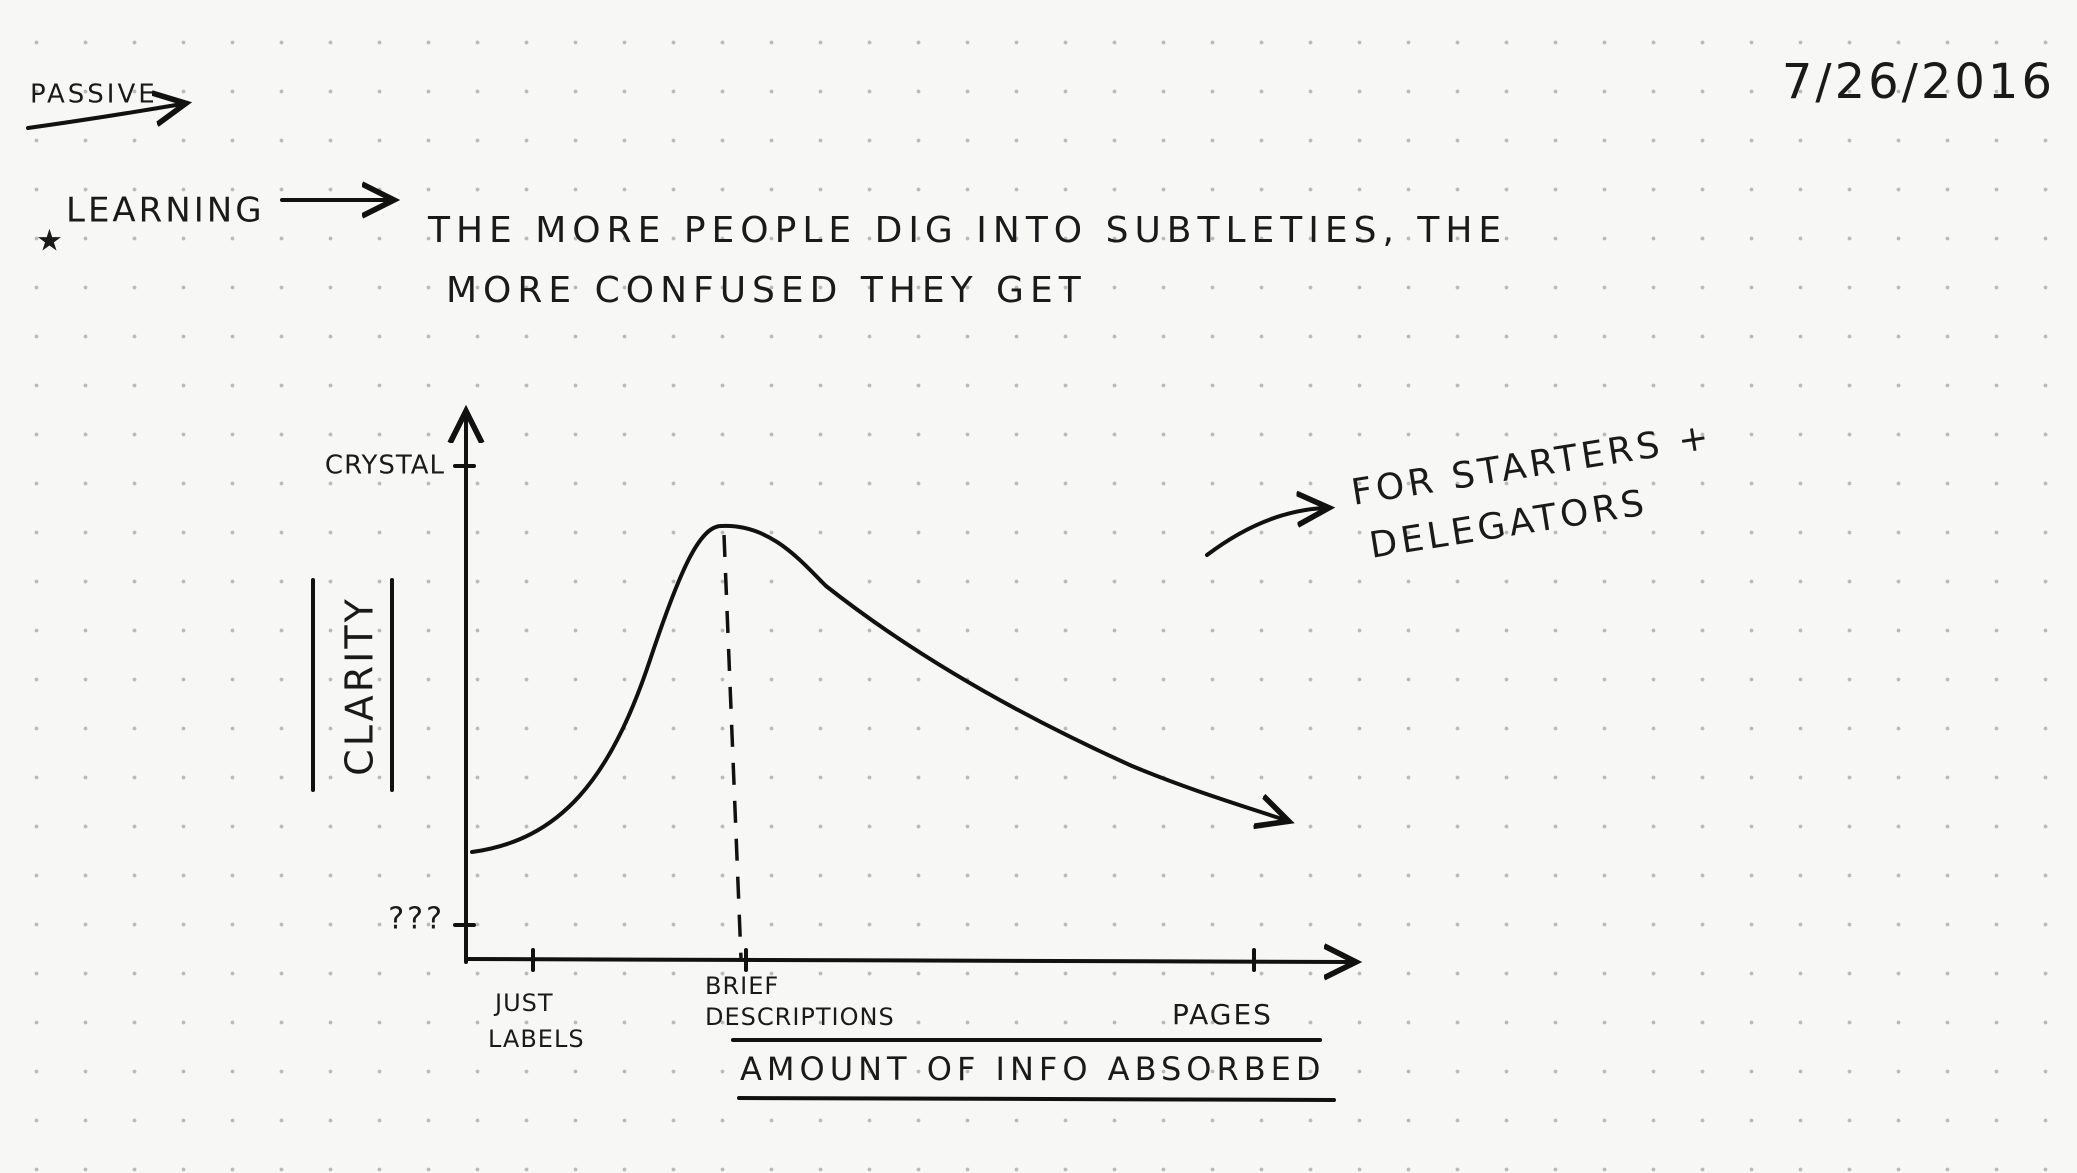 This screenshot has width=2077, height=1173. What do you see at coordinates (766, 290) in the screenshot?
I see `note-line: MORE CONFUSED THEY GET` at bounding box center [766, 290].